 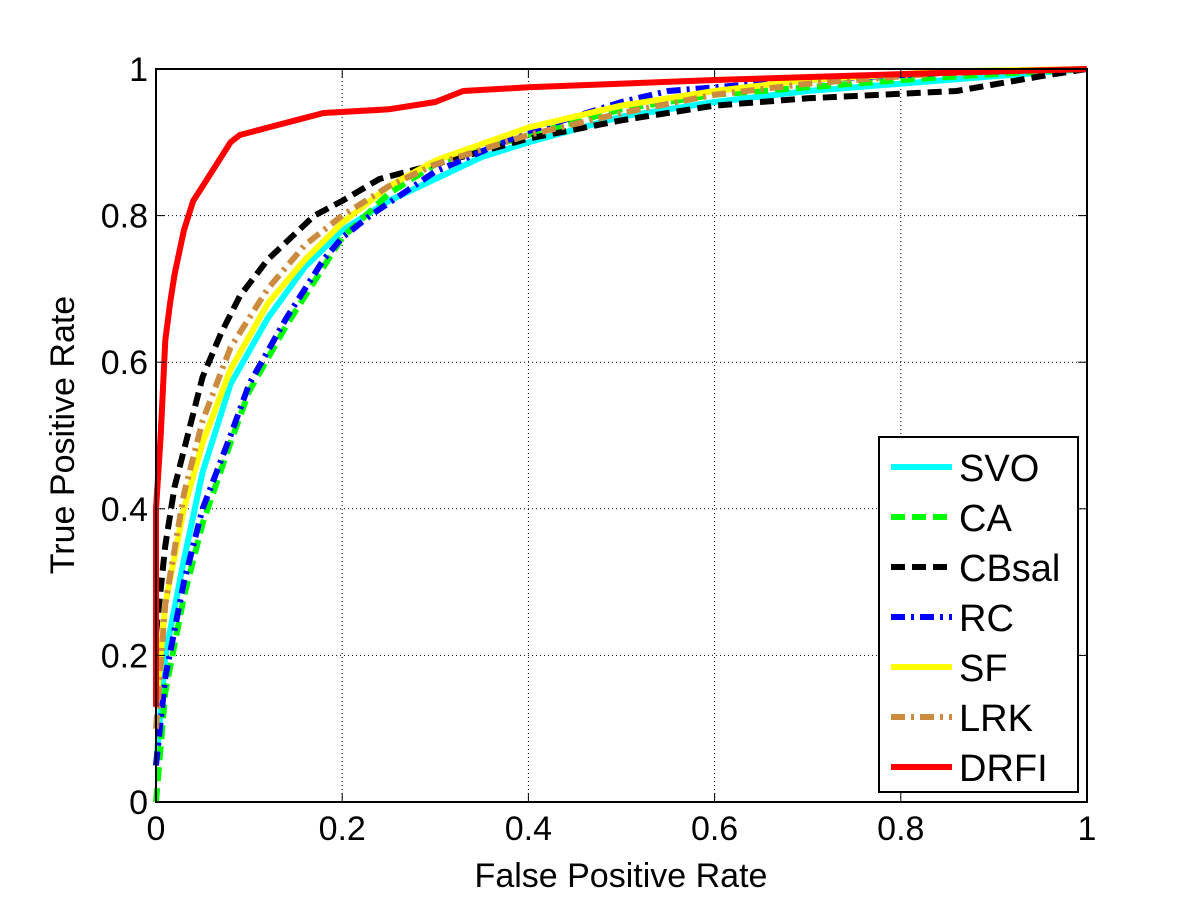 I want to click on y-tick-label: 0, so click(x=138, y=803).